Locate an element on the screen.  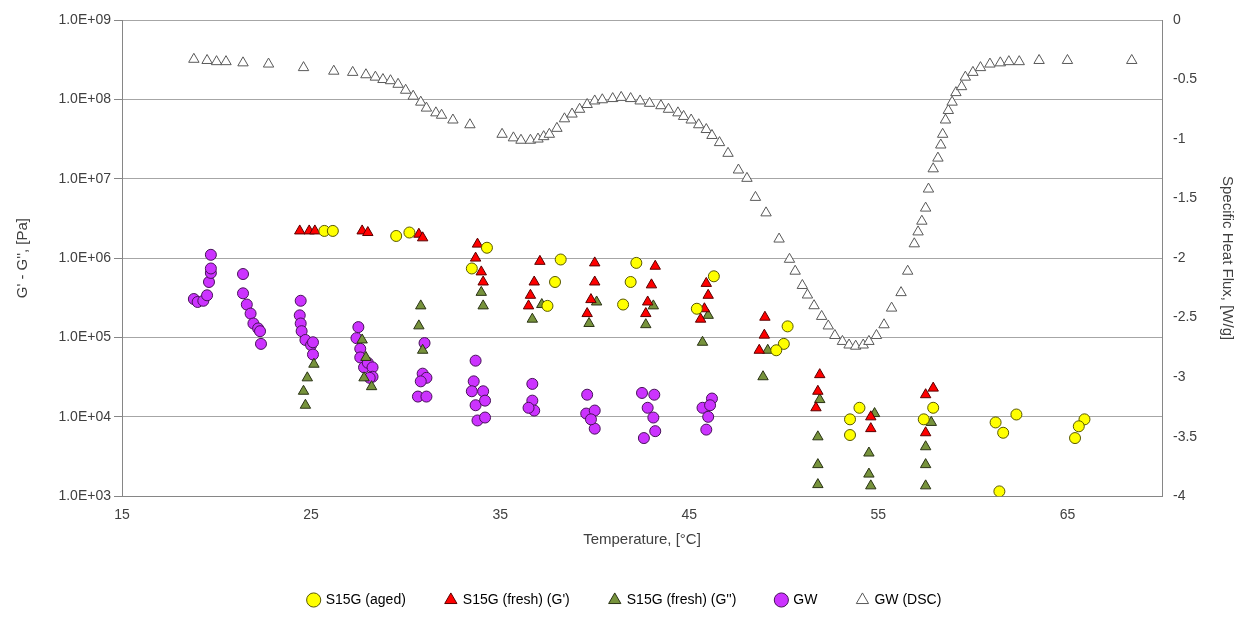
y-tick-label: 1.0E+06 is located at coordinates (85, 256).